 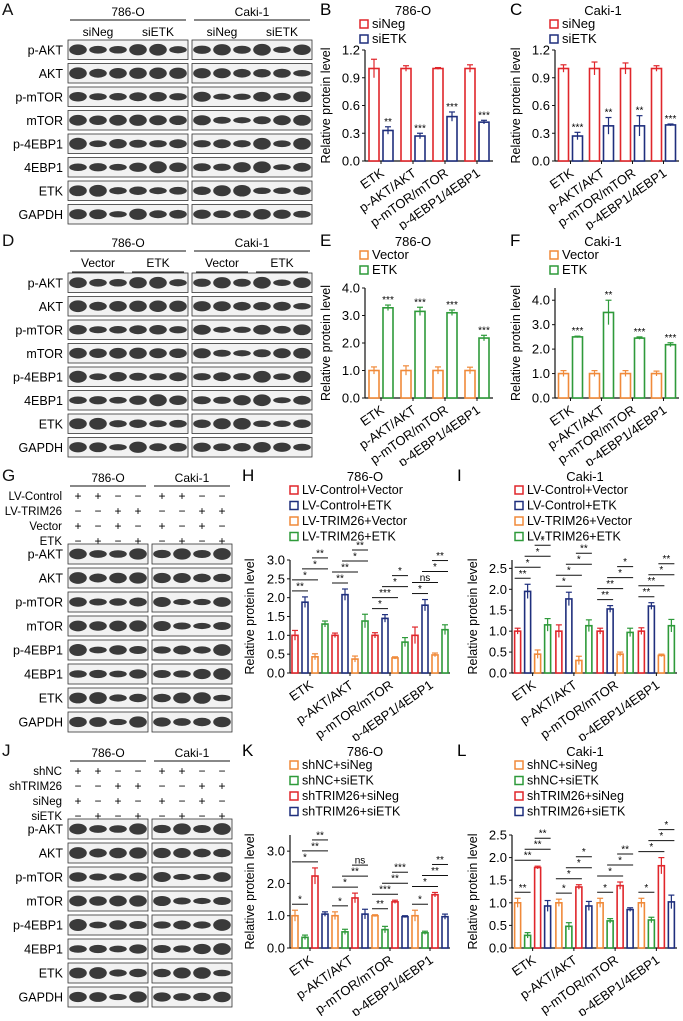 I want to click on y-tick-label: 2.5, so click(x=498, y=568).